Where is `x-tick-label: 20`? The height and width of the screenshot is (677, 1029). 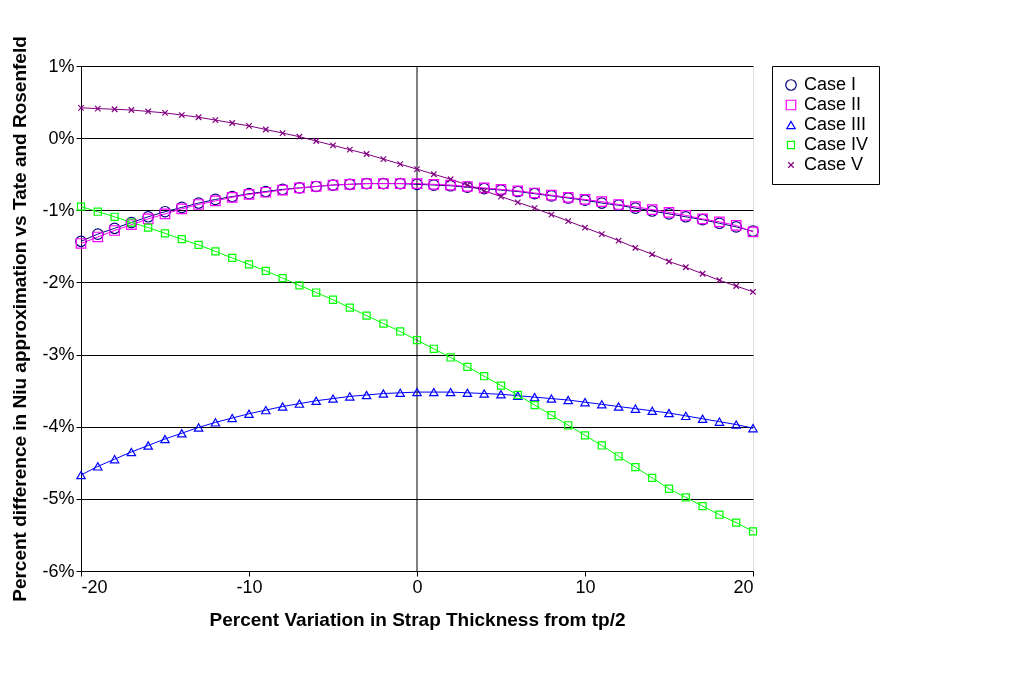 x-tick-label: 20 is located at coordinates (743, 586).